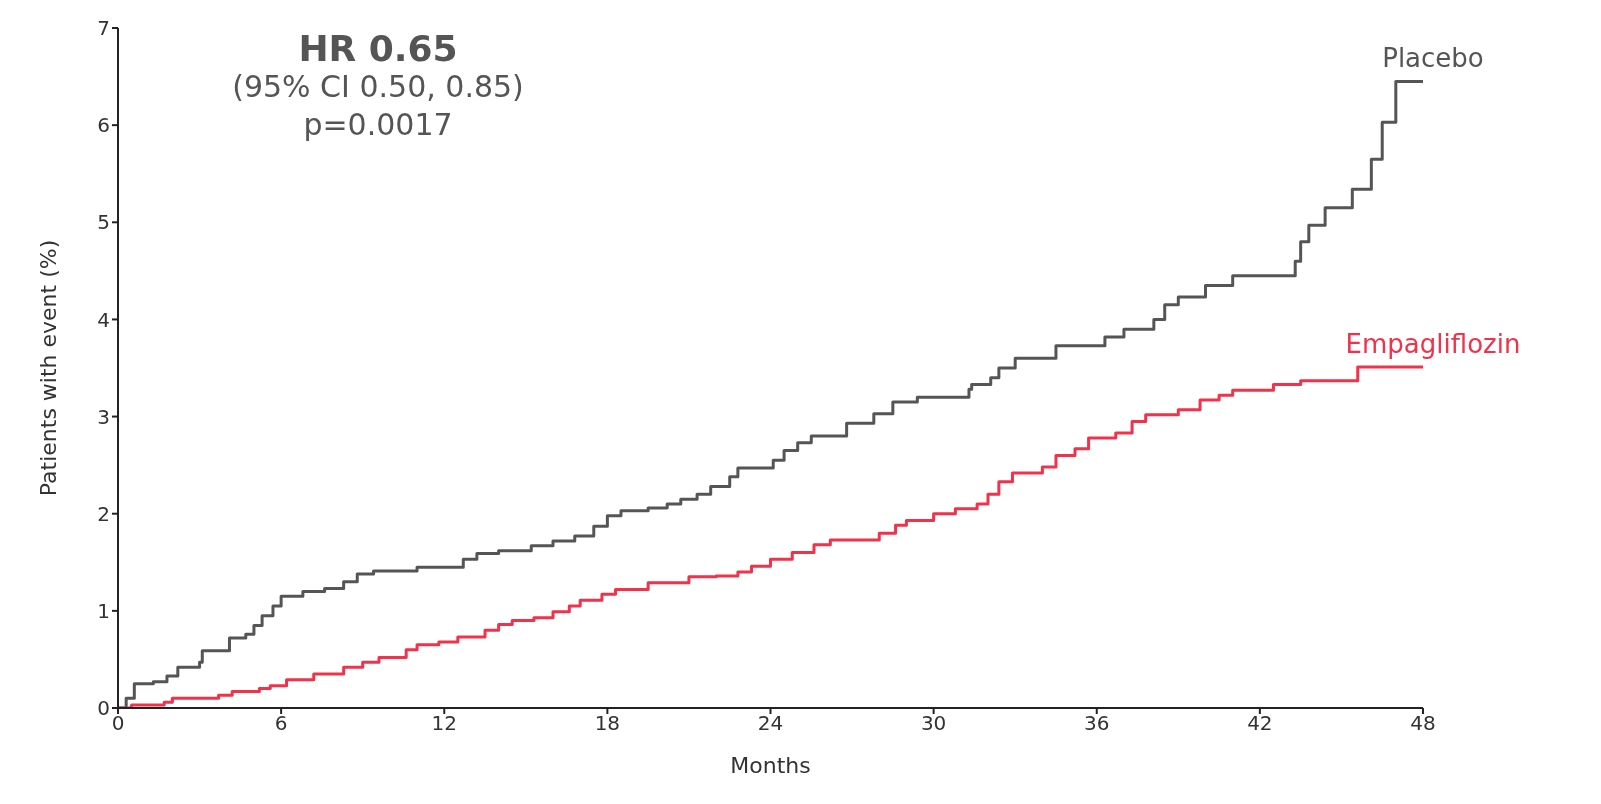 This screenshot has width=1601, height=804. I want to click on y-tick-label: 6, so click(103, 125).